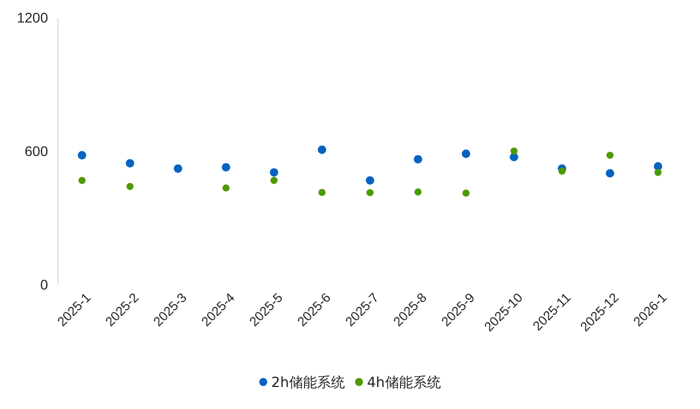 This screenshot has height=409, width=700. Describe the element at coordinates (44, 284) in the screenshot. I see `y-tick-label: 0` at that location.